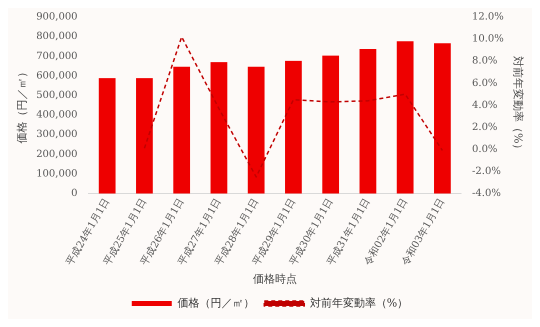 The height and width of the screenshot is (327, 540). I want to click on y-tick-label: 300,000, so click(57, 134).